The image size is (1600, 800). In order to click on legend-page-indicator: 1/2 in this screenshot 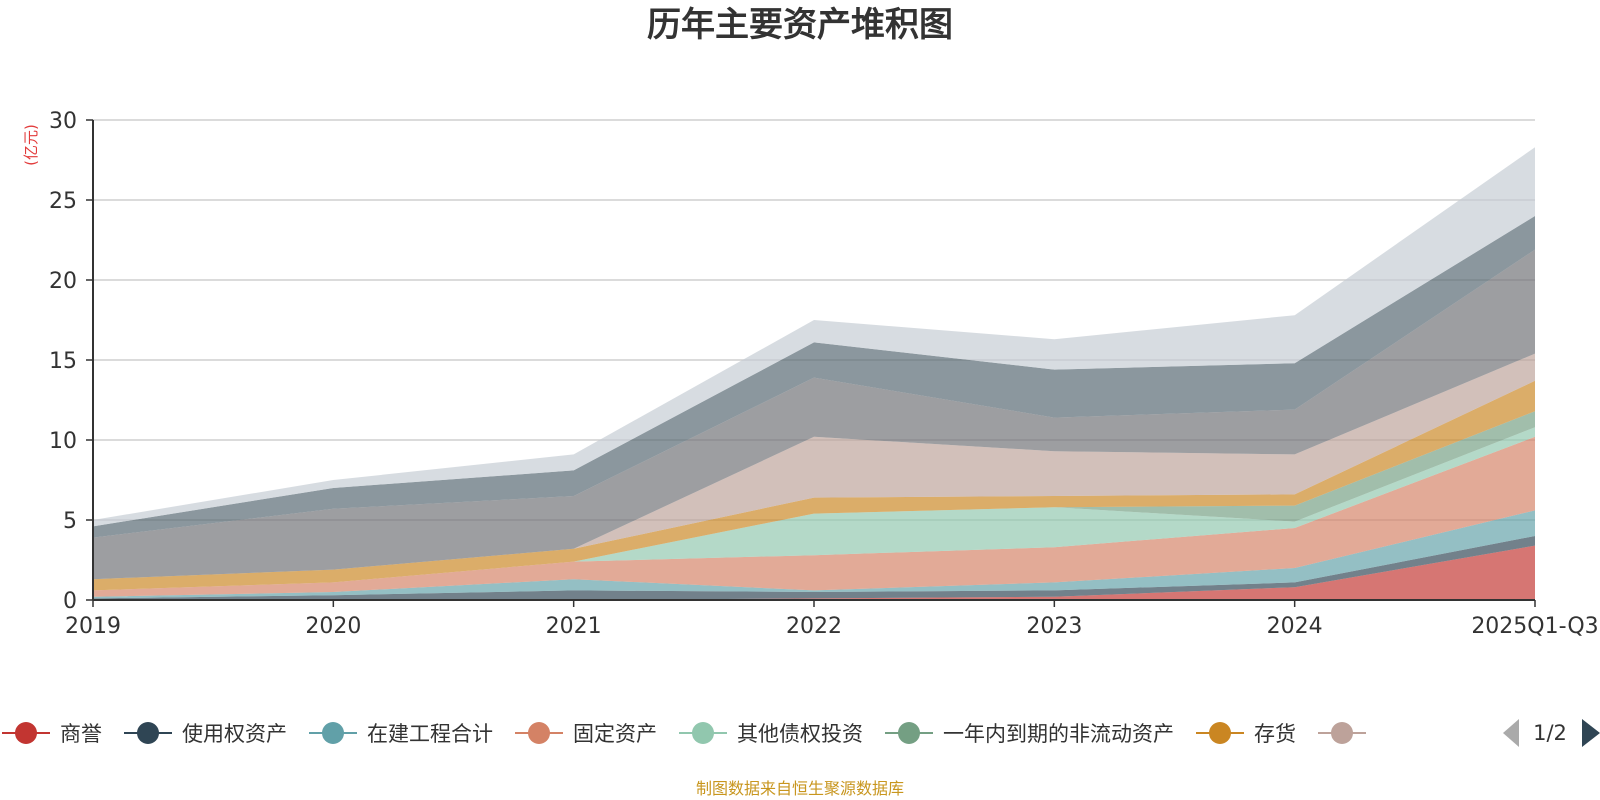, I will do `click(1550, 733)`.